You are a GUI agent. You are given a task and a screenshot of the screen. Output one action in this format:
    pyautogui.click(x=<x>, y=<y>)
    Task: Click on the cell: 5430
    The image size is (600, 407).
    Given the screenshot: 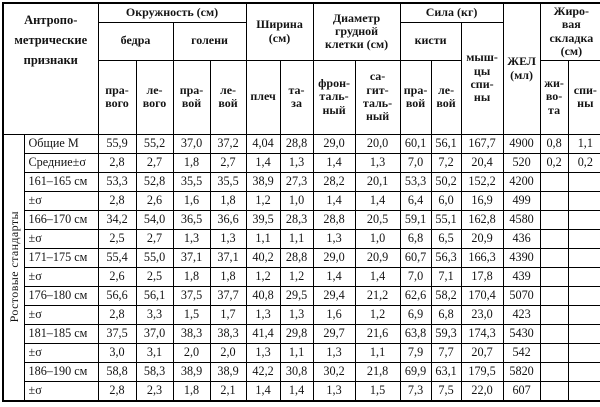 What is the action you would take?
    pyautogui.click(x=521, y=333)
    